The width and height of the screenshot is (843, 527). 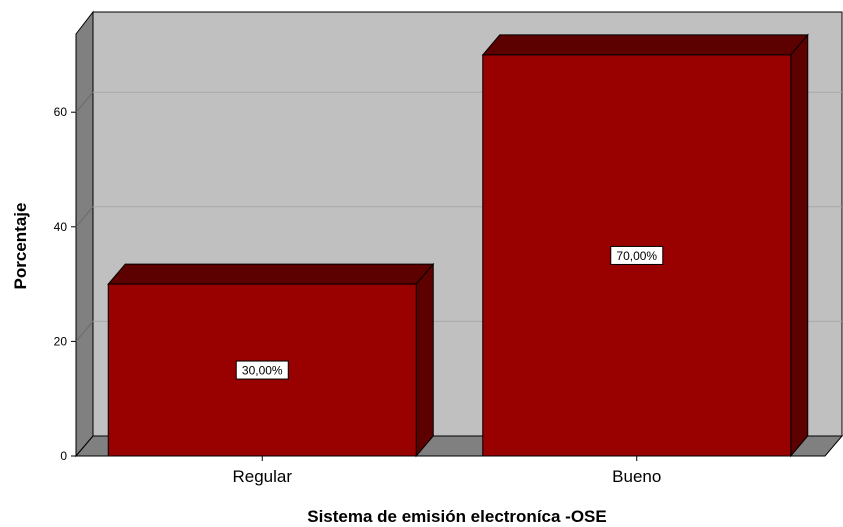 I want to click on y-tick-label: 20, so click(x=61, y=341).